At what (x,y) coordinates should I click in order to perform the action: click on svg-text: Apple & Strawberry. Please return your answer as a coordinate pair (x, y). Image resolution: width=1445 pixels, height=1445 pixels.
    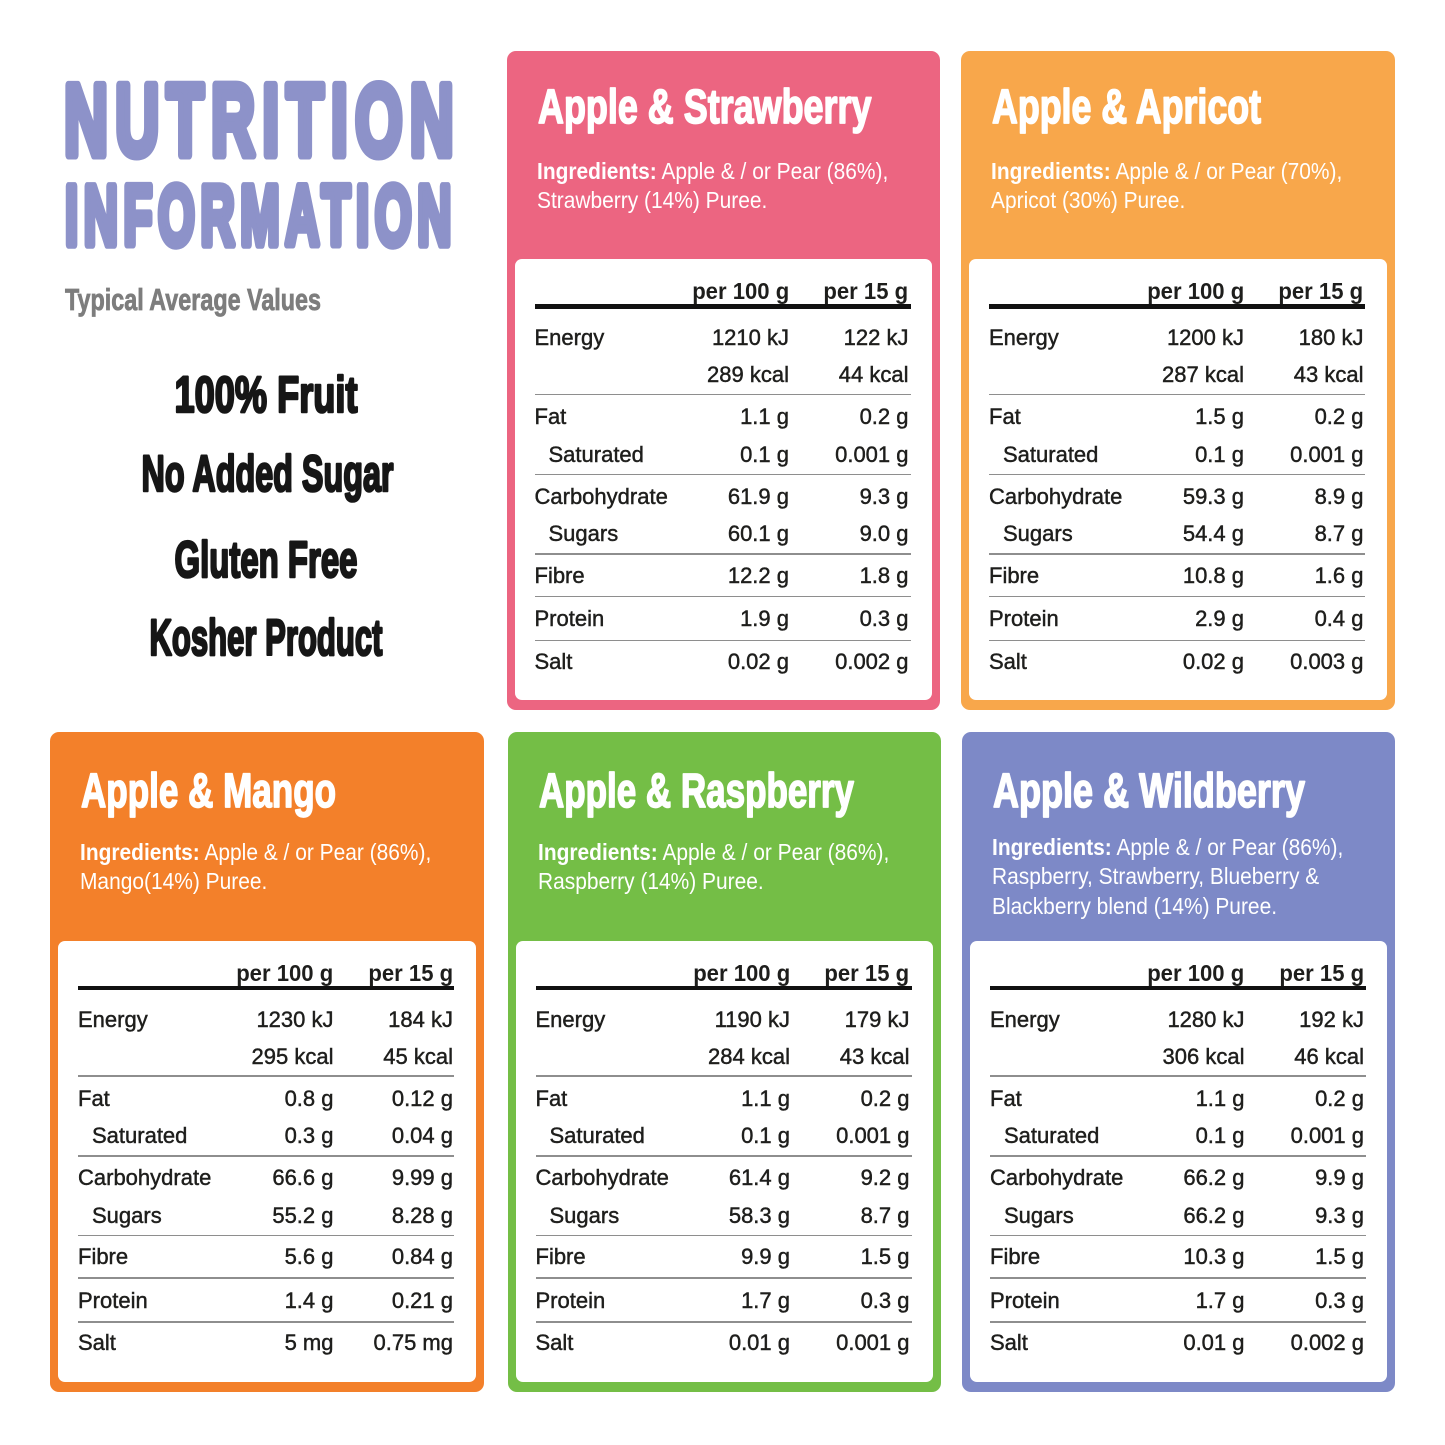
    Looking at the image, I should click on (705, 107).